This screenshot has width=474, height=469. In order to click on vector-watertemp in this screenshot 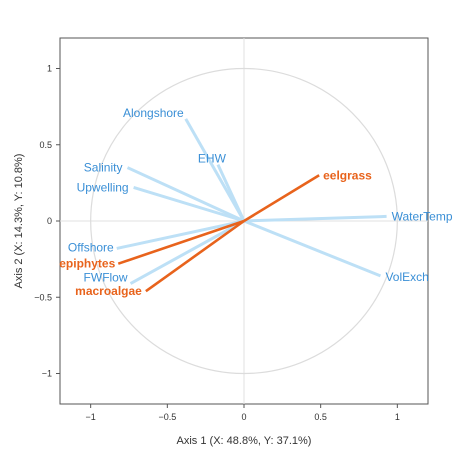, I will do `click(315, 218)`.